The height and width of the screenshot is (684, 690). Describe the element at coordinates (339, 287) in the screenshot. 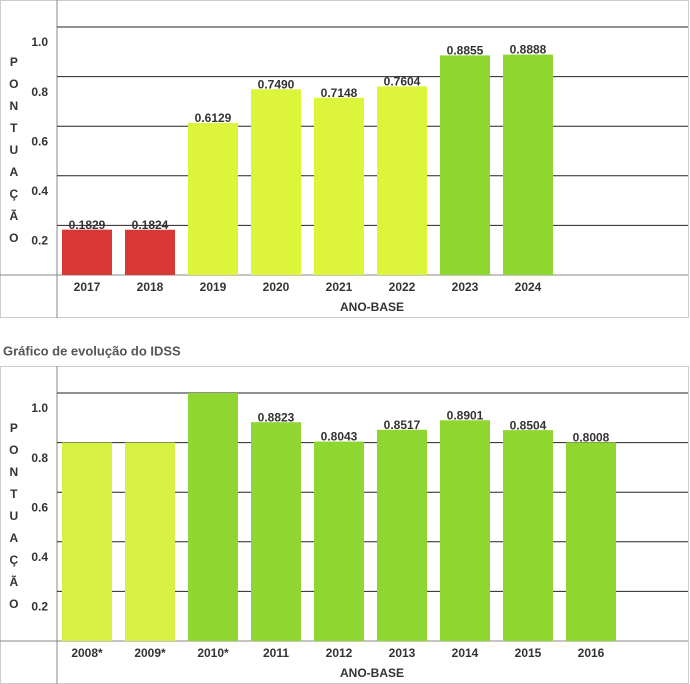

I see `x-tick-label: 2021` at that location.